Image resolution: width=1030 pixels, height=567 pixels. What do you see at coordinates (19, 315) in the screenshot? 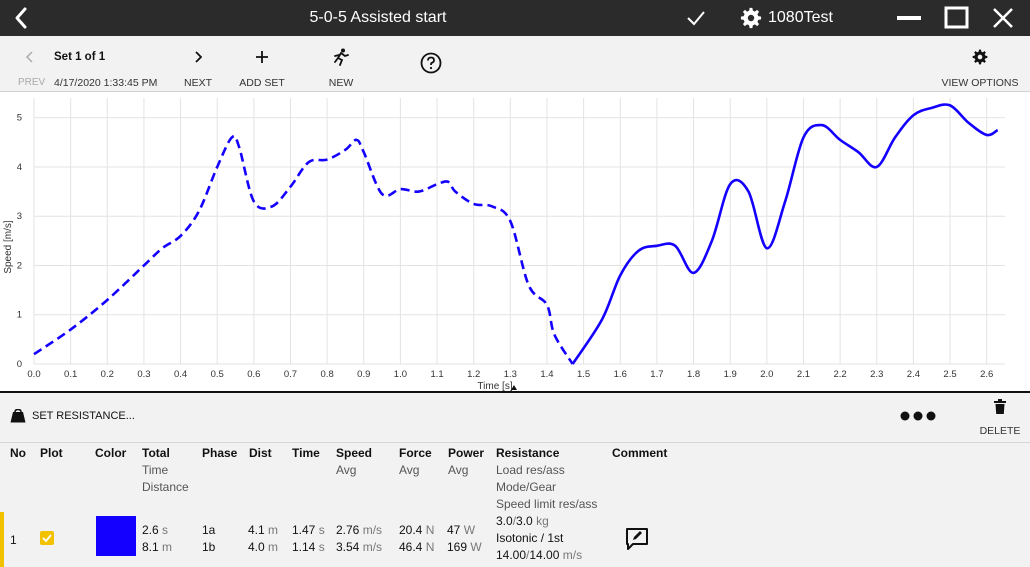
I see `y-tick-label: 1` at bounding box center [19, 315].